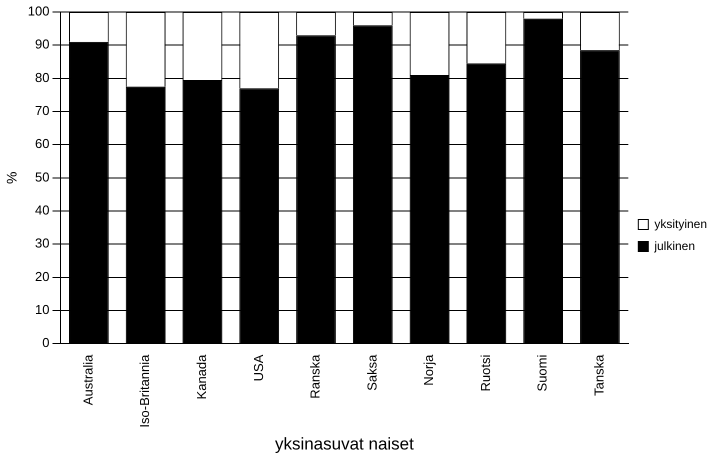 This screenshot has height=459, width=721. What do you see at coordinates (42, 77) in the screenshot?
I see `y-tick-label: 80` at bounding box center [42, 77].